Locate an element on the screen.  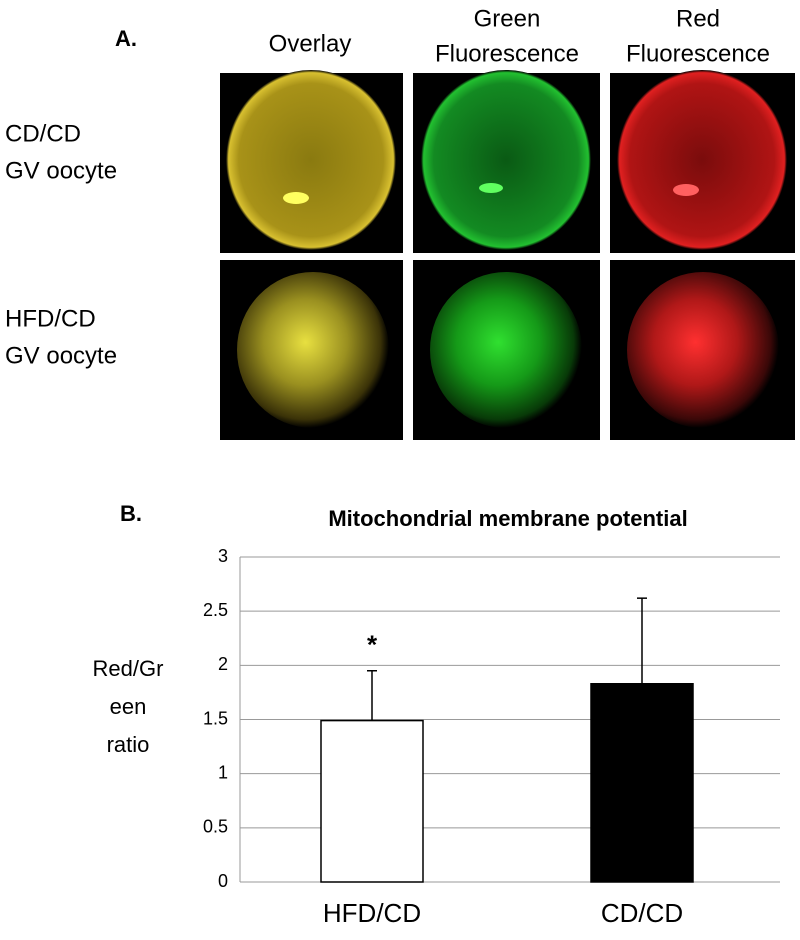
y-tick-label: 1 is located at coordinates (223, 772).